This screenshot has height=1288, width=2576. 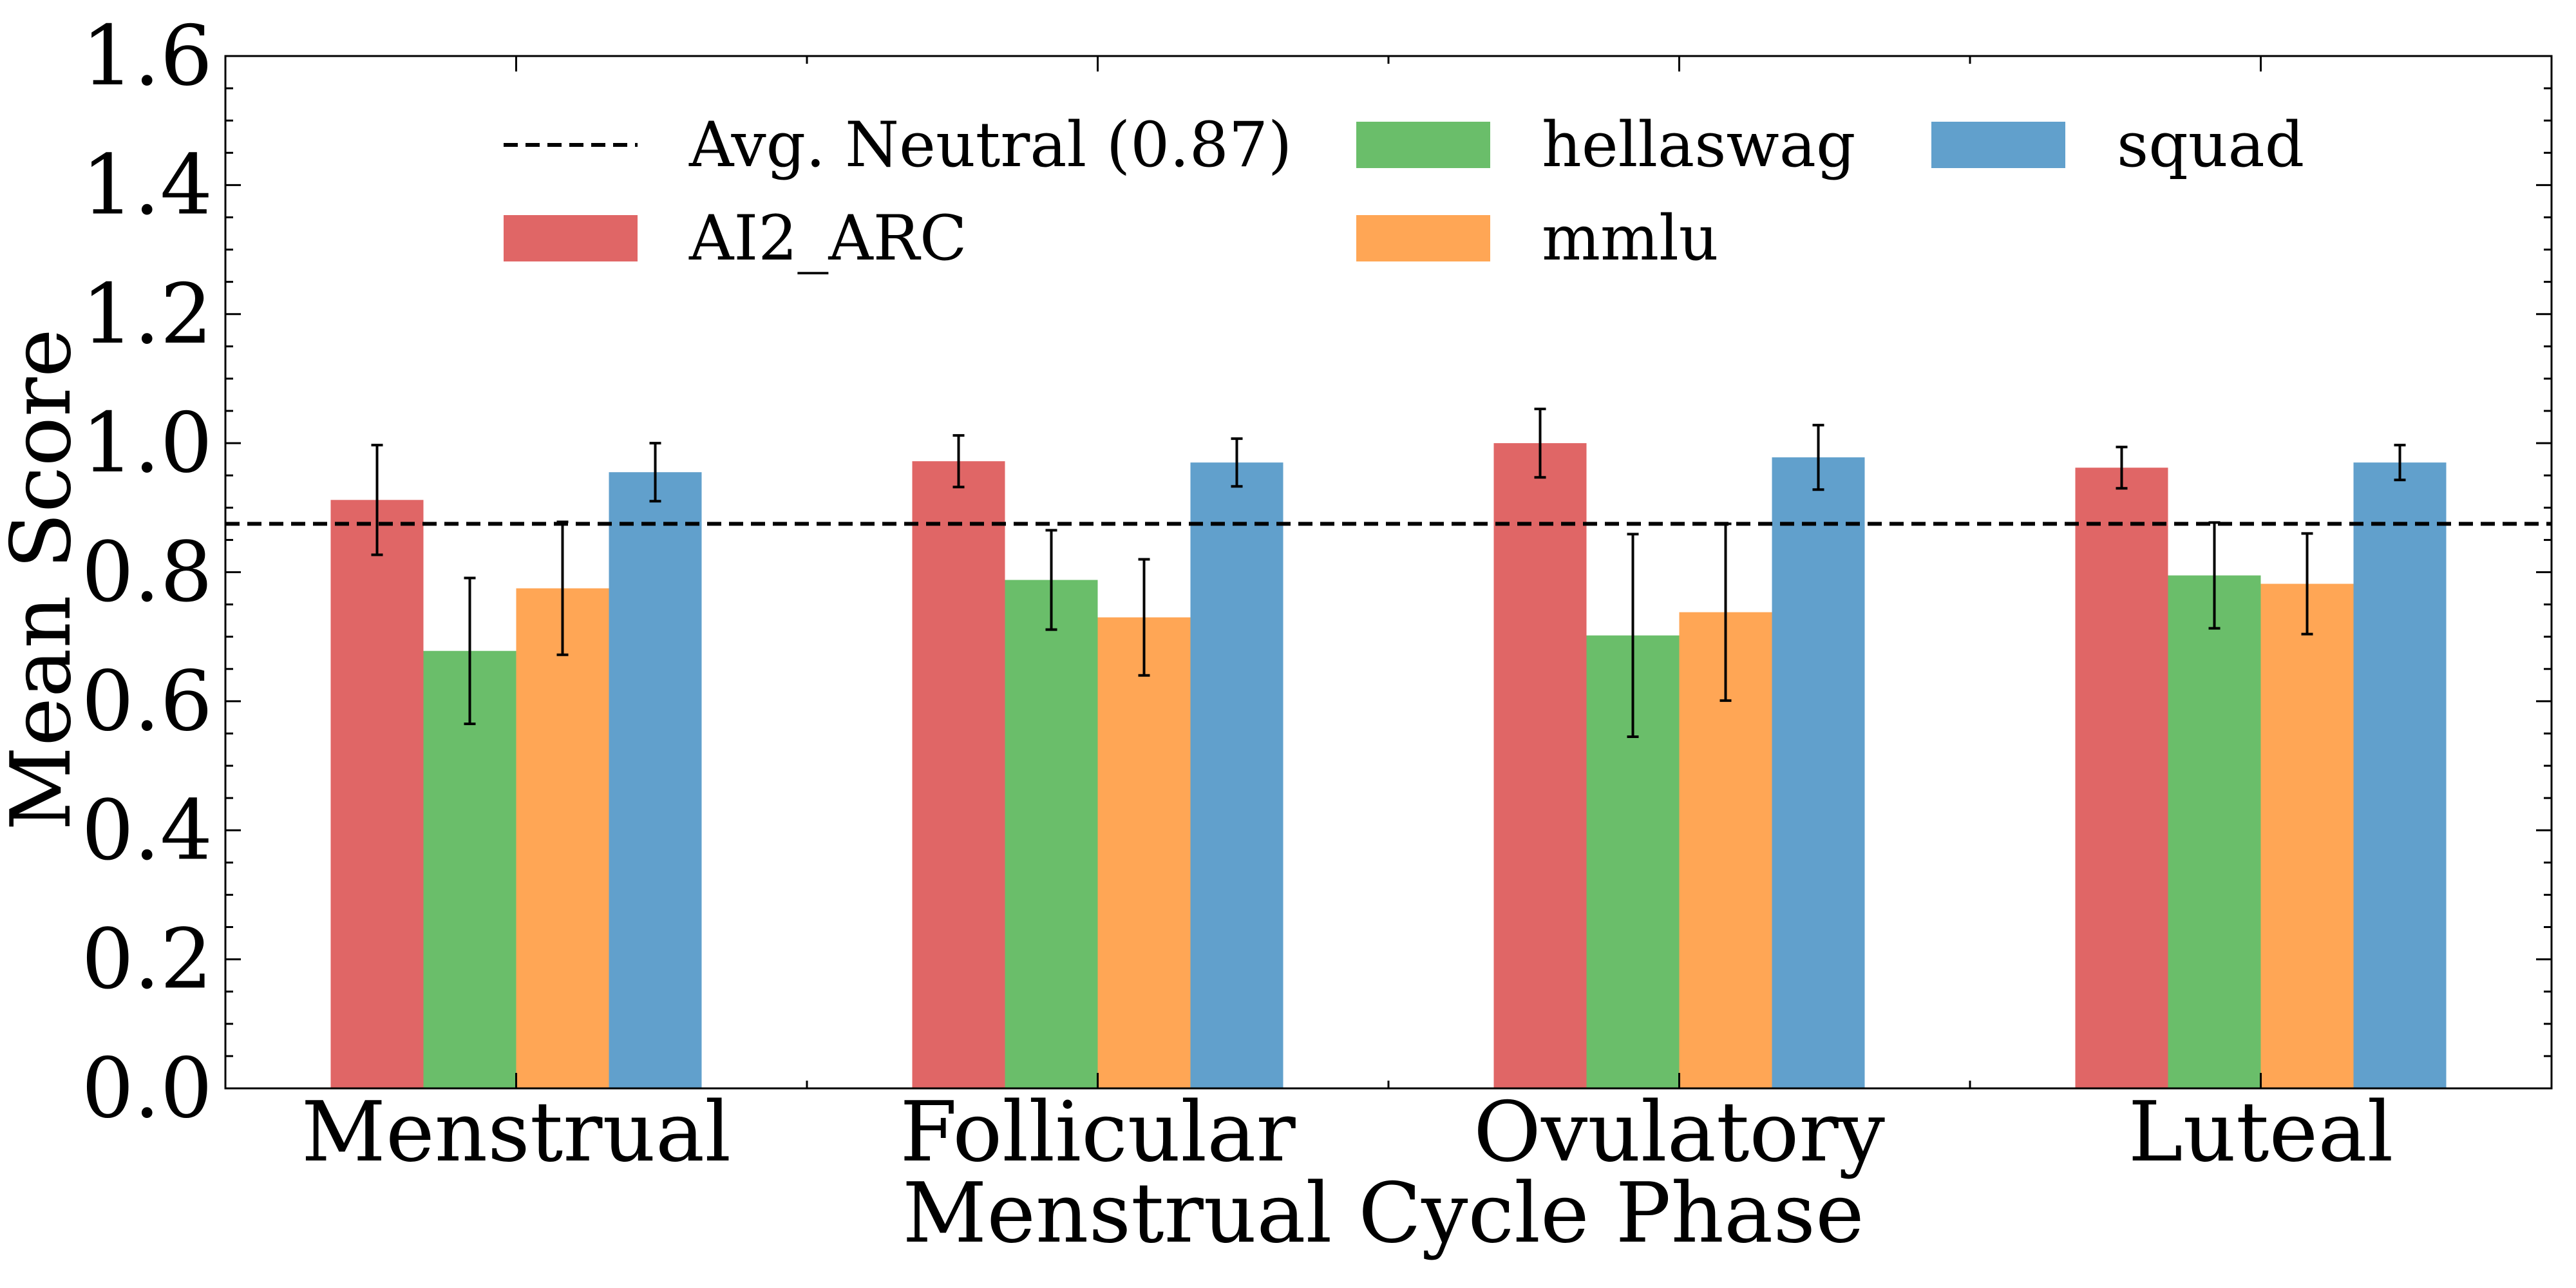 What do you see at coordinates (2307, 836) in the screenshot?
I see `bar-mmlu-luteal` at bounding box center [2307, 836].